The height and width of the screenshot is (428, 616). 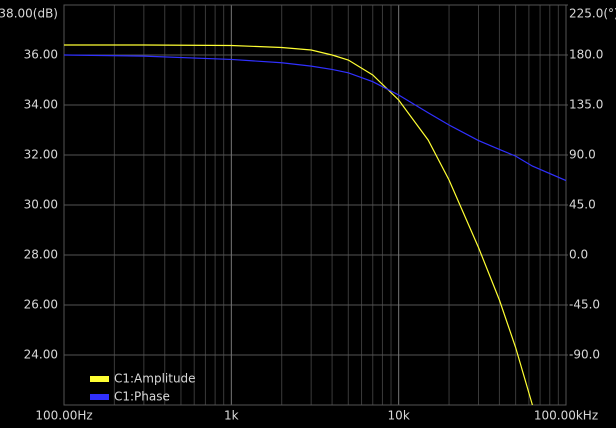 What do you see at coordinates (584, 305) in the screenshot?
I see `y2-tick-label: -45.0` at bounding box center [584, 305].